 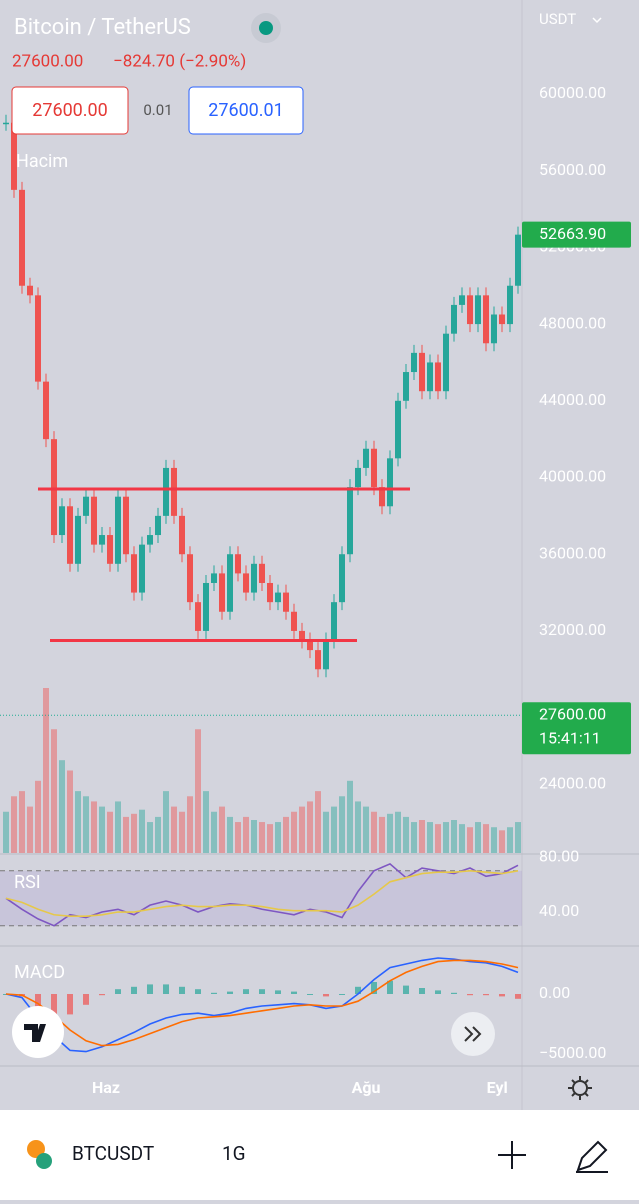 What do you see at coordinates (366, 1087) in the screenshot?
I see `x-tick-label: Ağu` at bounding box center [366, 1087].